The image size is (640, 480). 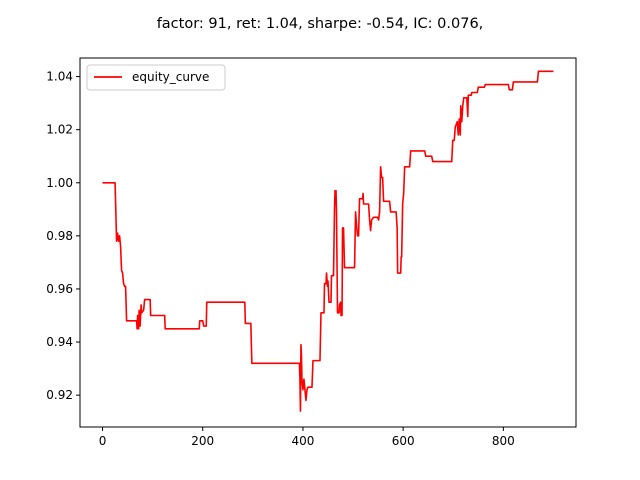 What do you see at coordinates (503, 441) in the screenshot?
I see `x-tick-label: 800` at bounding box center [503, 441].